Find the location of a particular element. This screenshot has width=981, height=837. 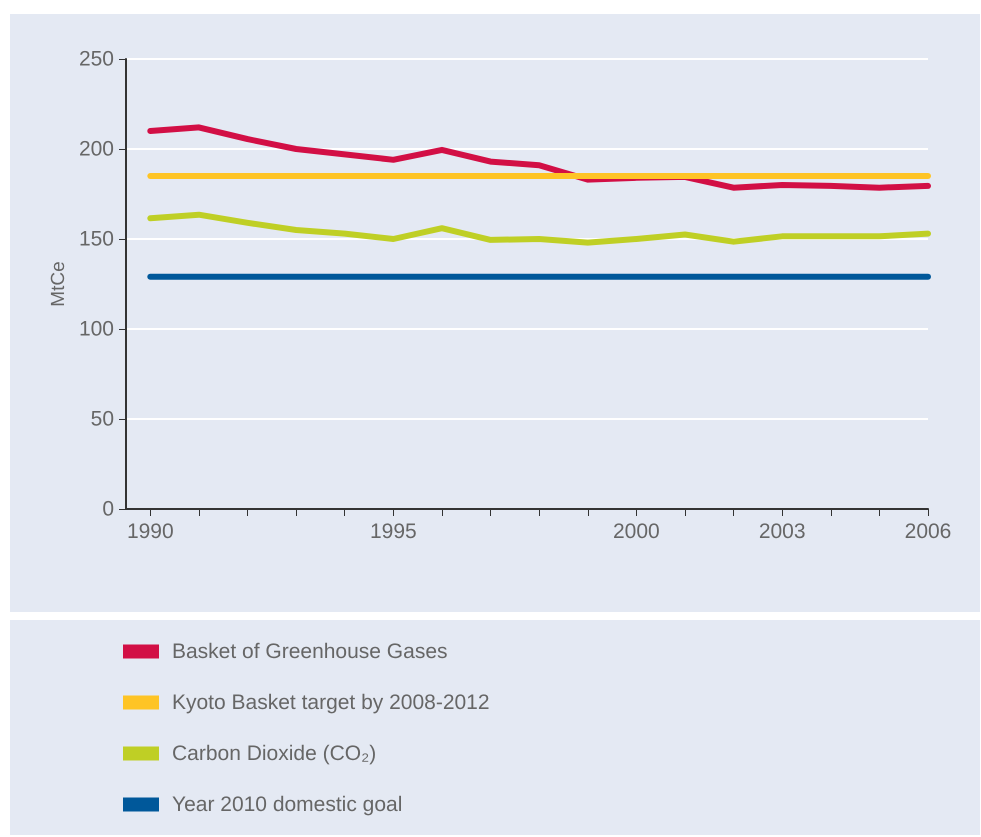

x-tick-label: 2000 is located at coordinates (636, 531).